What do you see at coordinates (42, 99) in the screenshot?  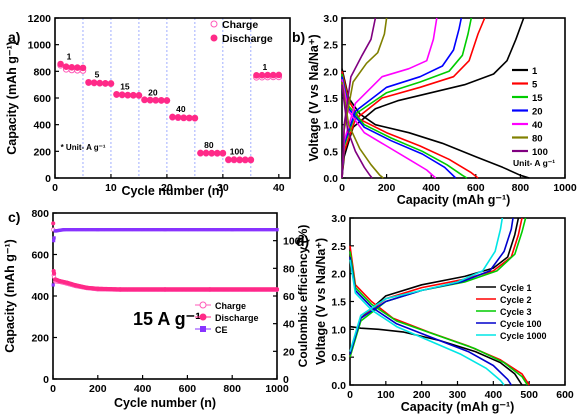 I see `panel-a-ytick-label: 600` at bounding box center [42, 99].